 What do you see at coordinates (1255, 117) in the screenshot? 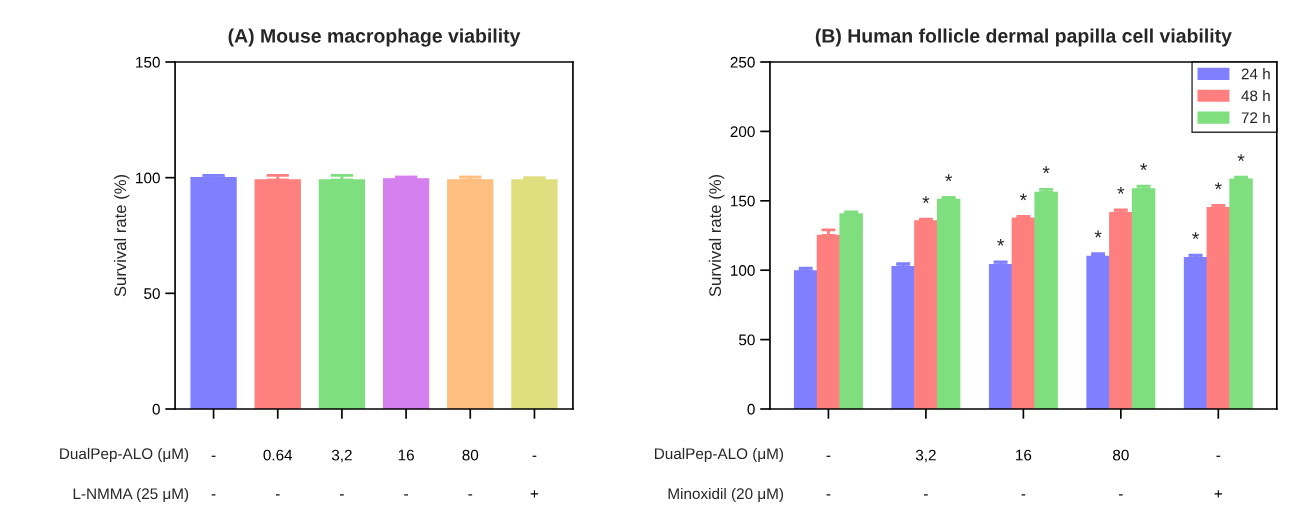
I see `legend-label: 72 h` at bounding box center [1255, 117].